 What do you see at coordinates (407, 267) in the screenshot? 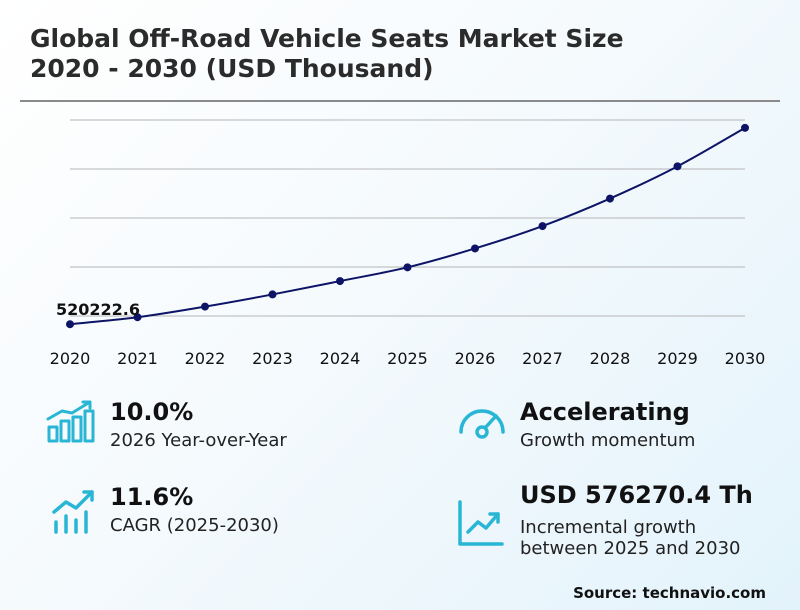
I see `data-point-2025` at bounding box center [407, 267].